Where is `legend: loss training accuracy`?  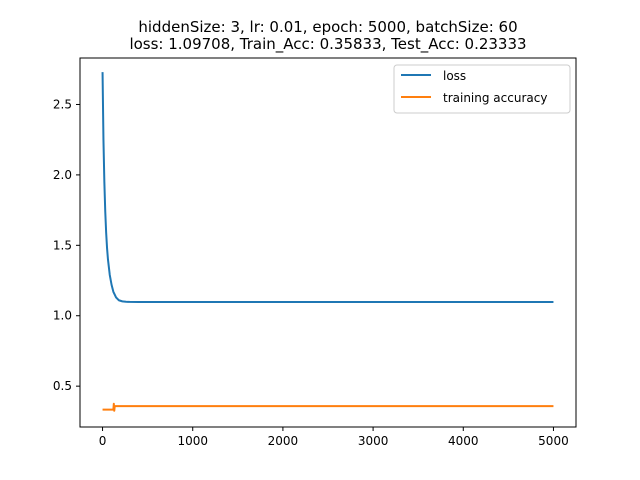 legend: loss training accuracy is located at coordinates (482, 89).